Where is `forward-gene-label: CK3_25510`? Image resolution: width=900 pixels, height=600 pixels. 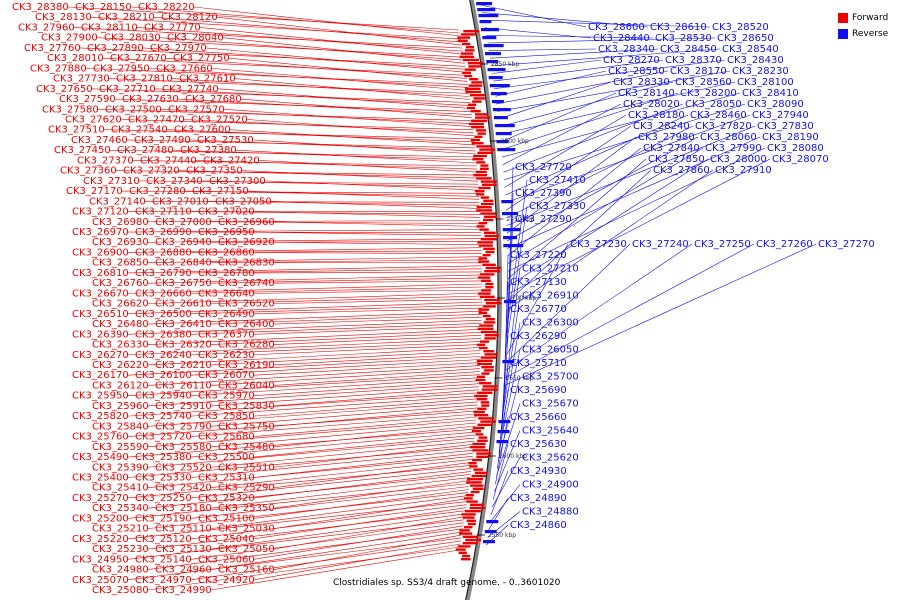 forward-gene-label: CK3_25510 is located at coordinates (246, 467).